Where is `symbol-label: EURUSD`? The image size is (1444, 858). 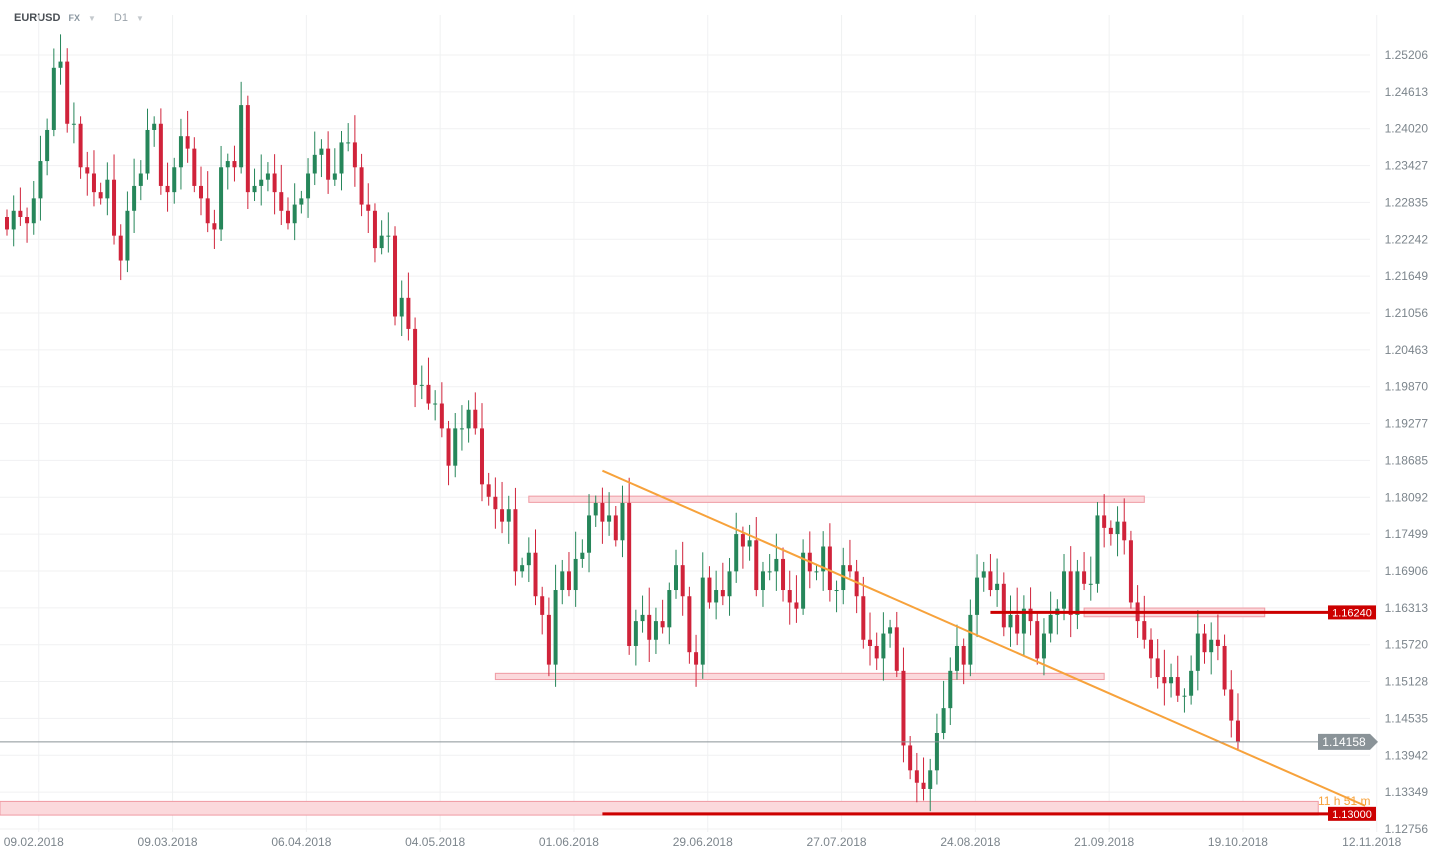 symbol-label: EURUSD is located at coordinates (37, 18).